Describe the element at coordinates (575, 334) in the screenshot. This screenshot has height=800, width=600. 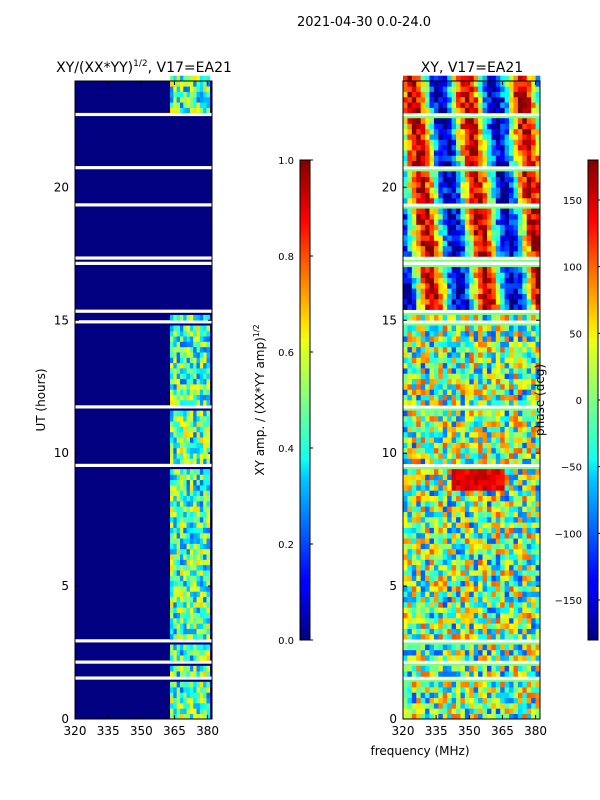
I see `colorbar-tick-label: 50` at that location.